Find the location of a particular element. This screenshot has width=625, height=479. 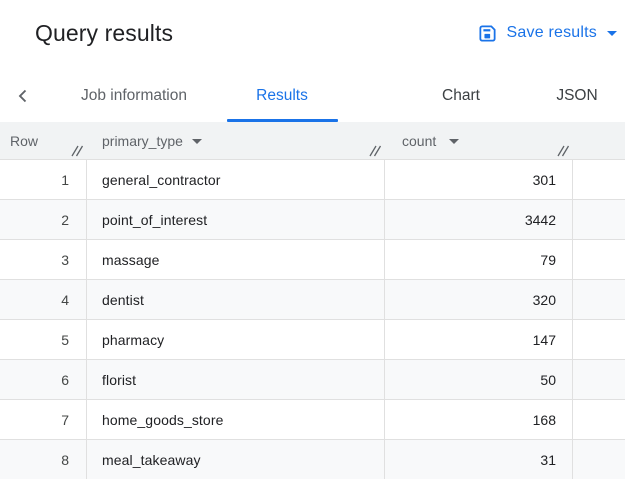

table-row: 7 home_goods_store 168 is located at coordinates (312, 420).